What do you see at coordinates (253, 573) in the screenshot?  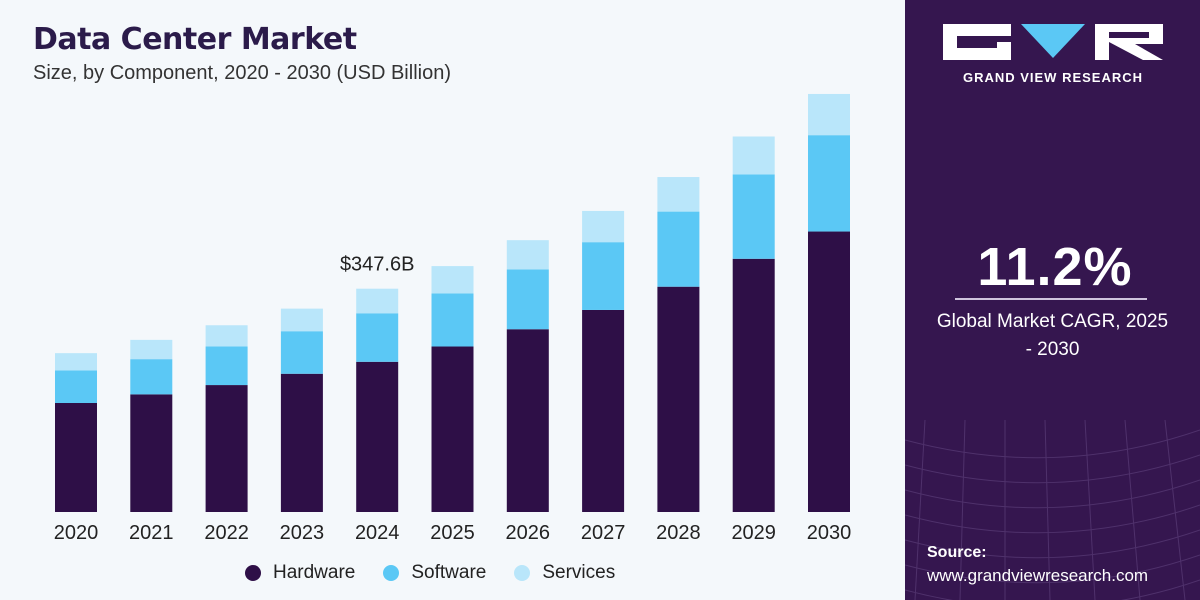 I see `legend-swatch-hardware` at bounding box center [253, 573].